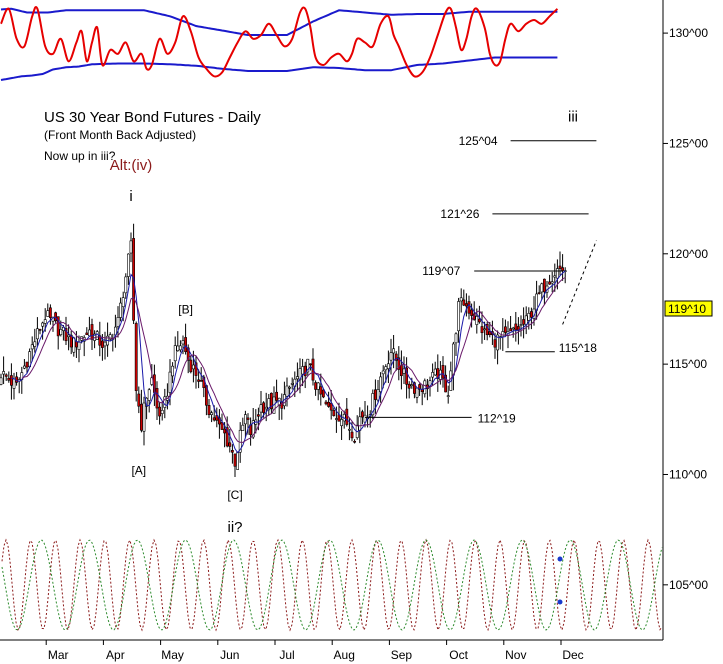  What do you see at coordinates (115, 655) in the screenshot?
I see `x-tick-label: Apr` at bounding box center [115, 655].